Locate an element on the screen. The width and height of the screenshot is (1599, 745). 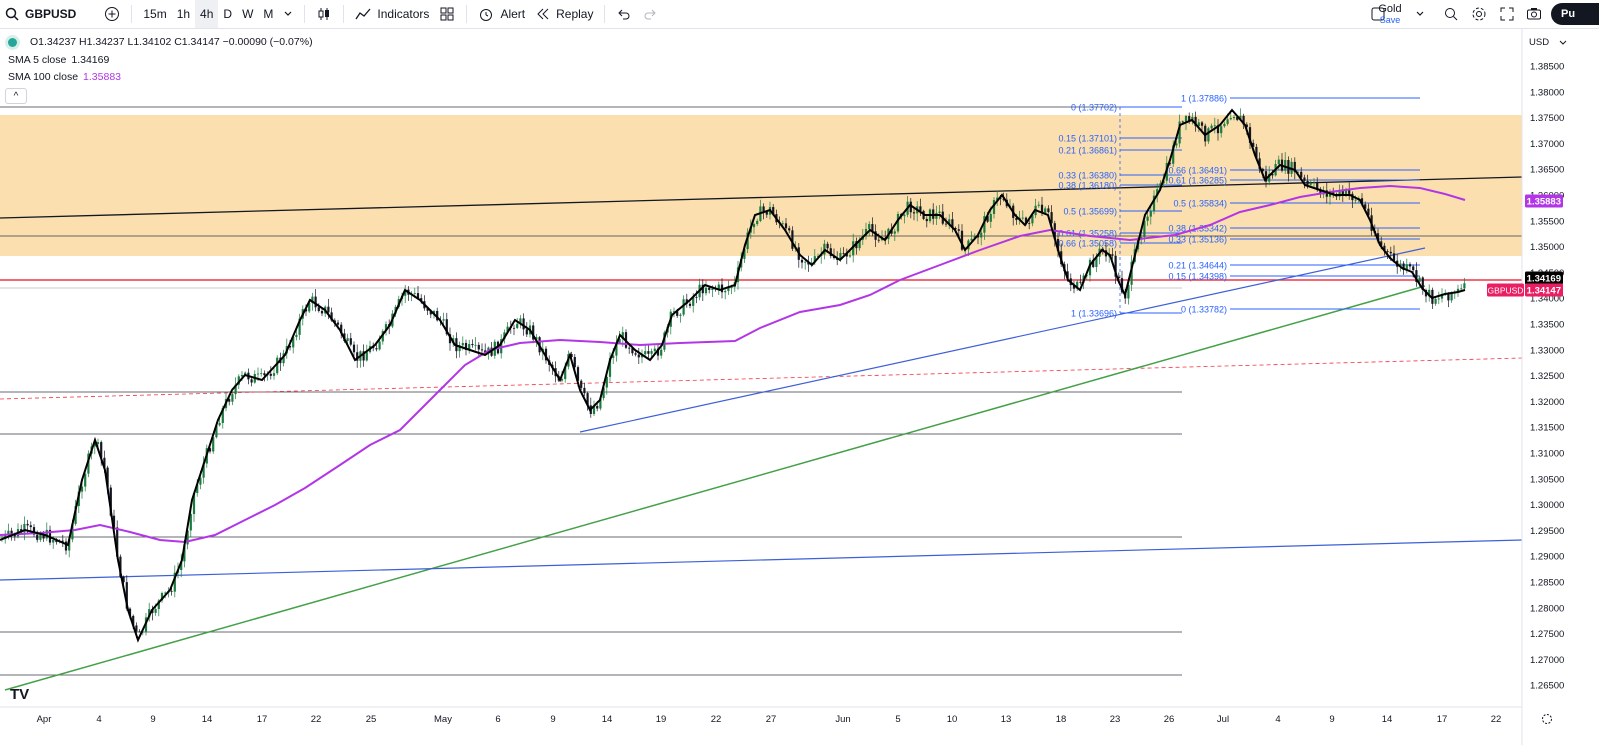
save-label: Save is located at coordinates (1390, 20).